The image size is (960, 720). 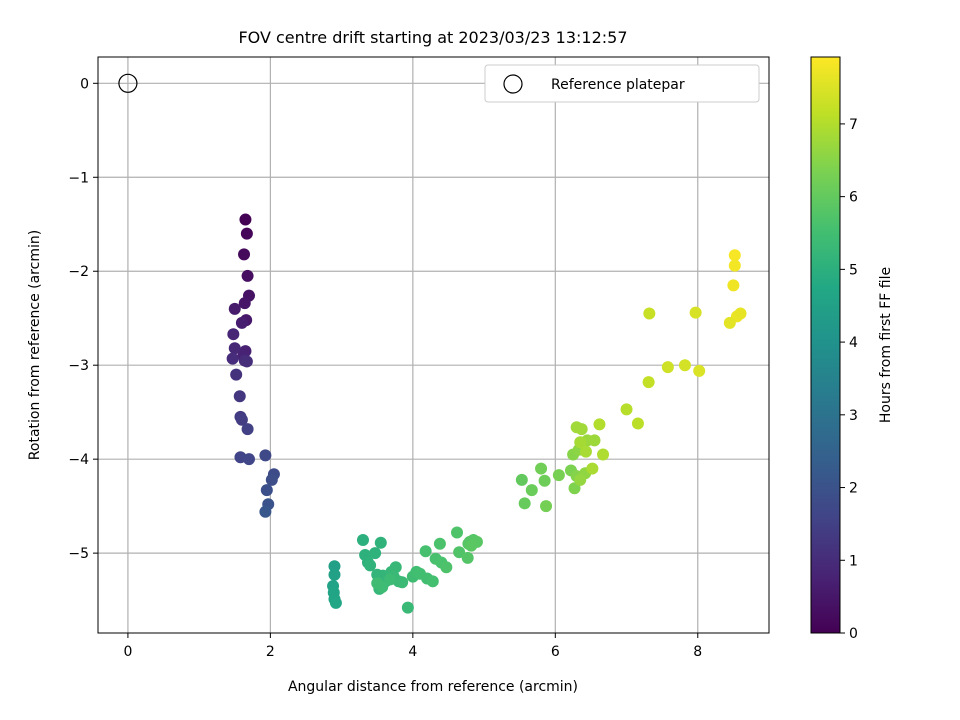 What do you see at coordinates (697, 652) in the screenshot?
I see `x-tick-label: 8` at bounding box center [697, 652].